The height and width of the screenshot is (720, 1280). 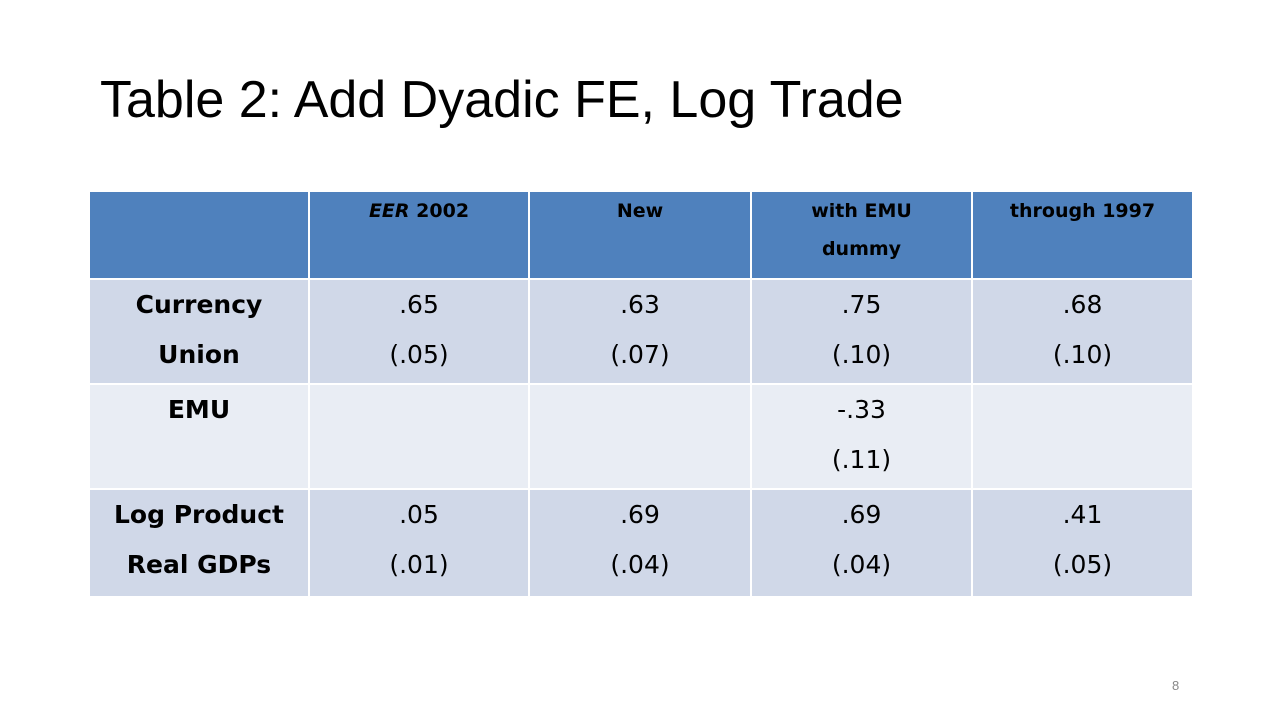 I want to click on row-label: EMU, so click(x=199, y=436).